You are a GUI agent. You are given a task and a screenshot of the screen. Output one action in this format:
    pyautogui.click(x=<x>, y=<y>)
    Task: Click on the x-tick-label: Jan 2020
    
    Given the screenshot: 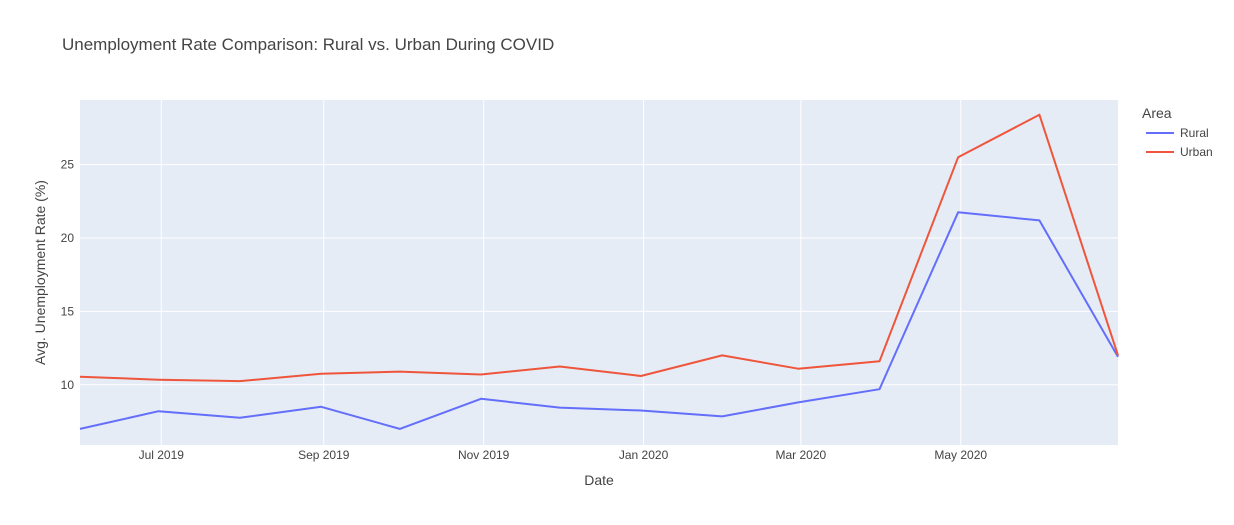 What is the action you would take?
    pyautogui.click(x=644, y=455)
    